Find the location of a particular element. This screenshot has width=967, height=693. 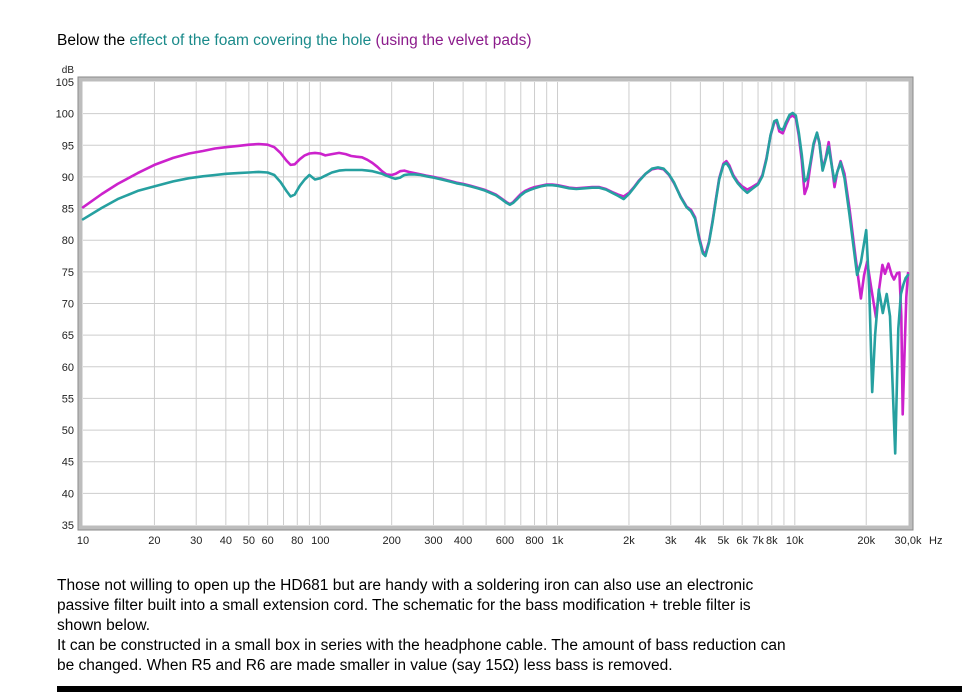

x-axis-tick-label: 20 is located at coordinates (154, 541).